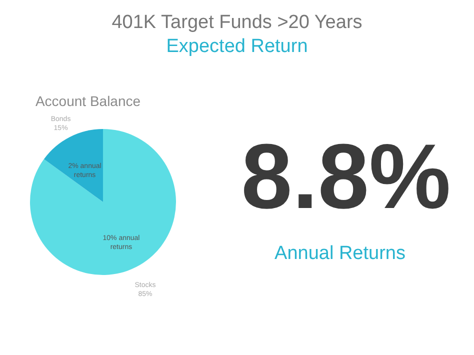 This screenshot has width=474, height=355. Describe the element at coordinates (237, 46) in the screenshot. I see `text: Expected Return` at that location.